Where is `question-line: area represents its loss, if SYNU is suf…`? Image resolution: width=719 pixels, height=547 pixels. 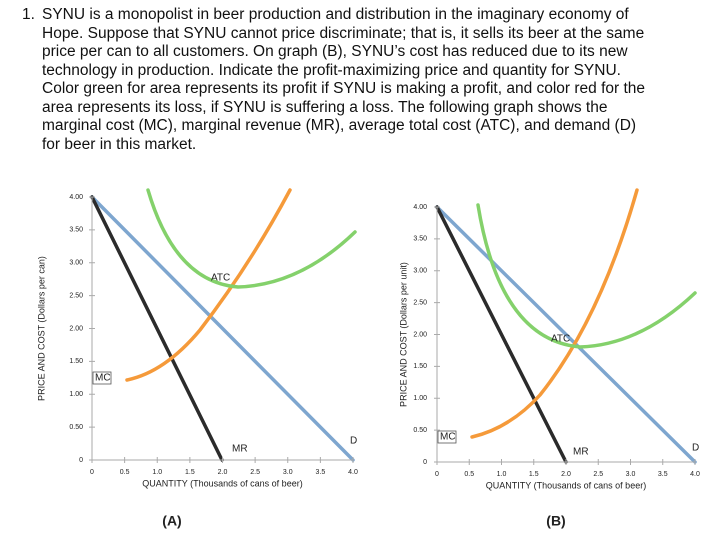 question-line: area represents its loss, if SYNU is suf… is located at coordinates (325, 107).